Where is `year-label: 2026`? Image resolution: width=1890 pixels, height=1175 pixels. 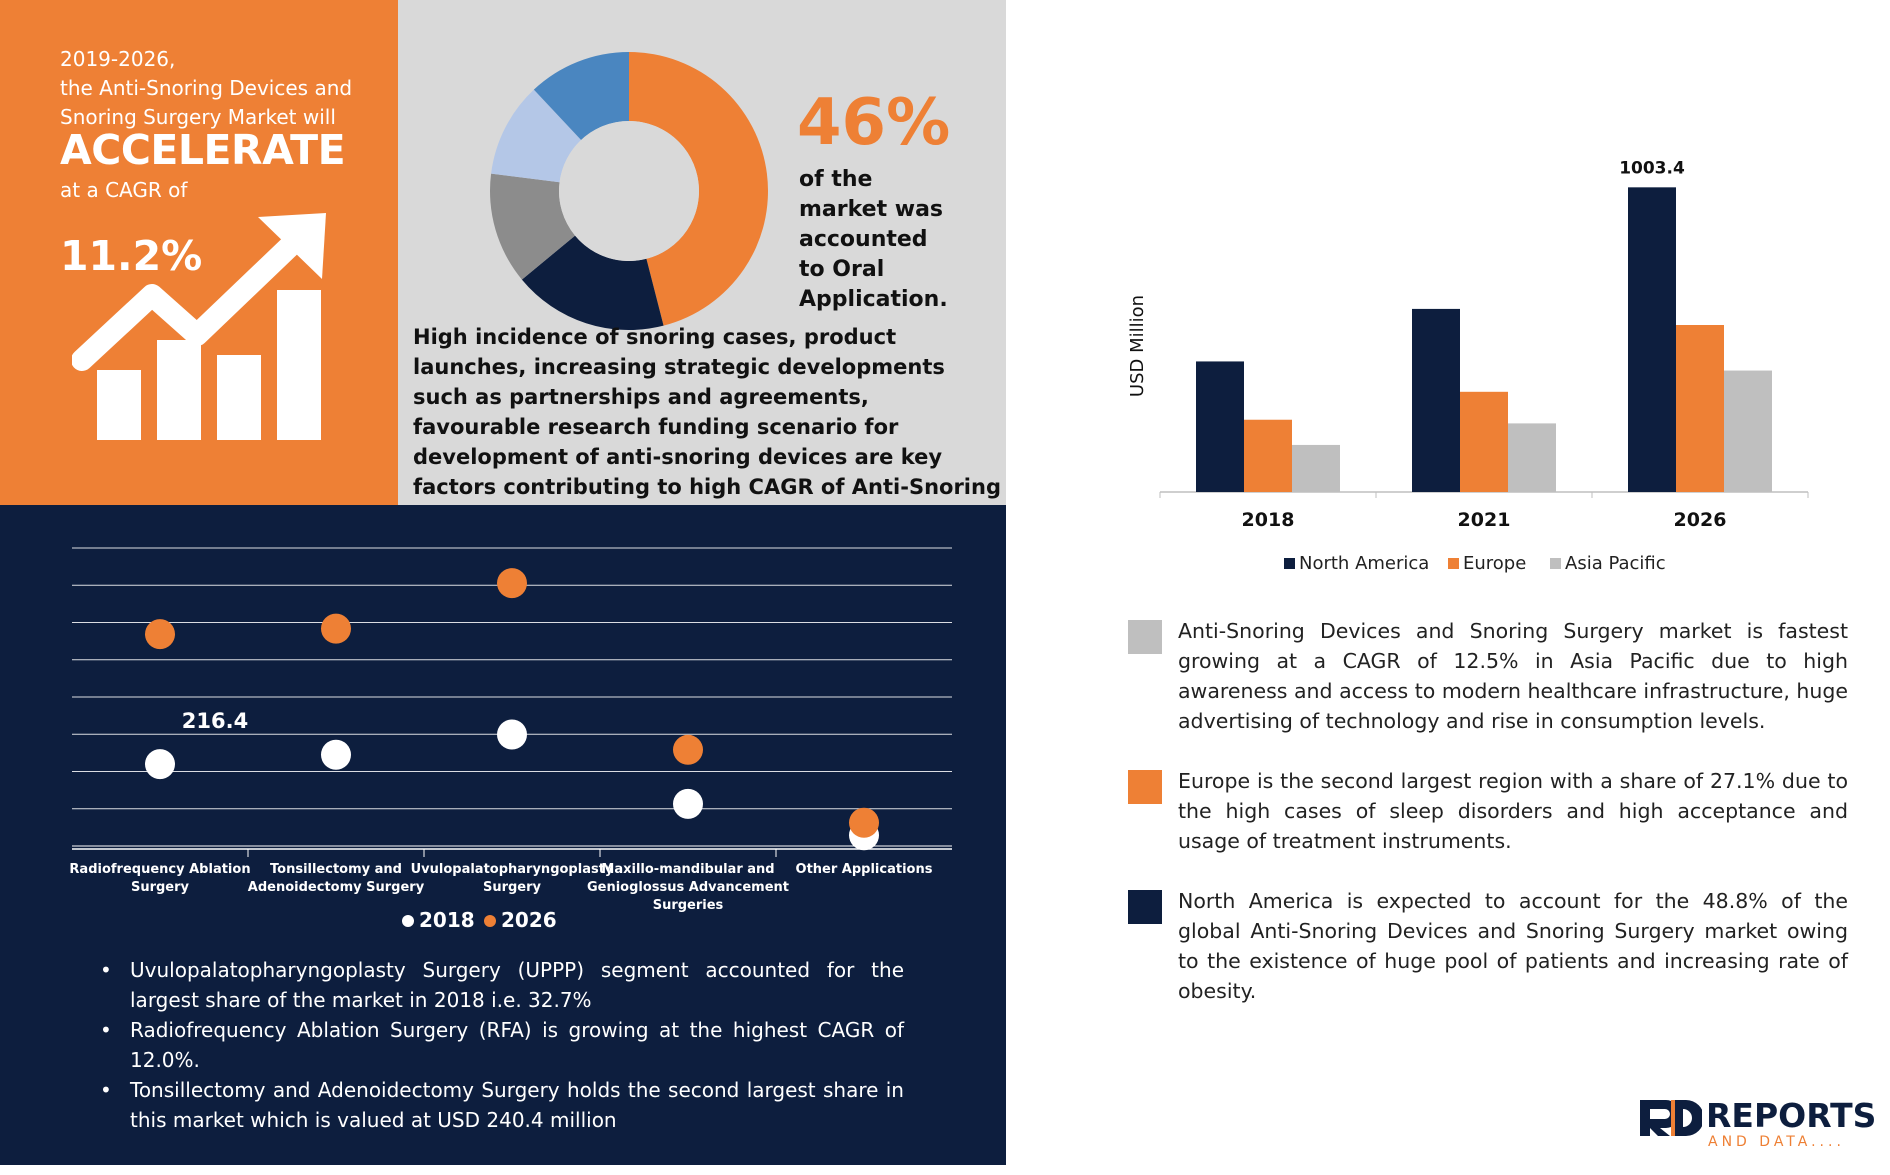 year-label: 2026 is located at coordinates (1700, 520).